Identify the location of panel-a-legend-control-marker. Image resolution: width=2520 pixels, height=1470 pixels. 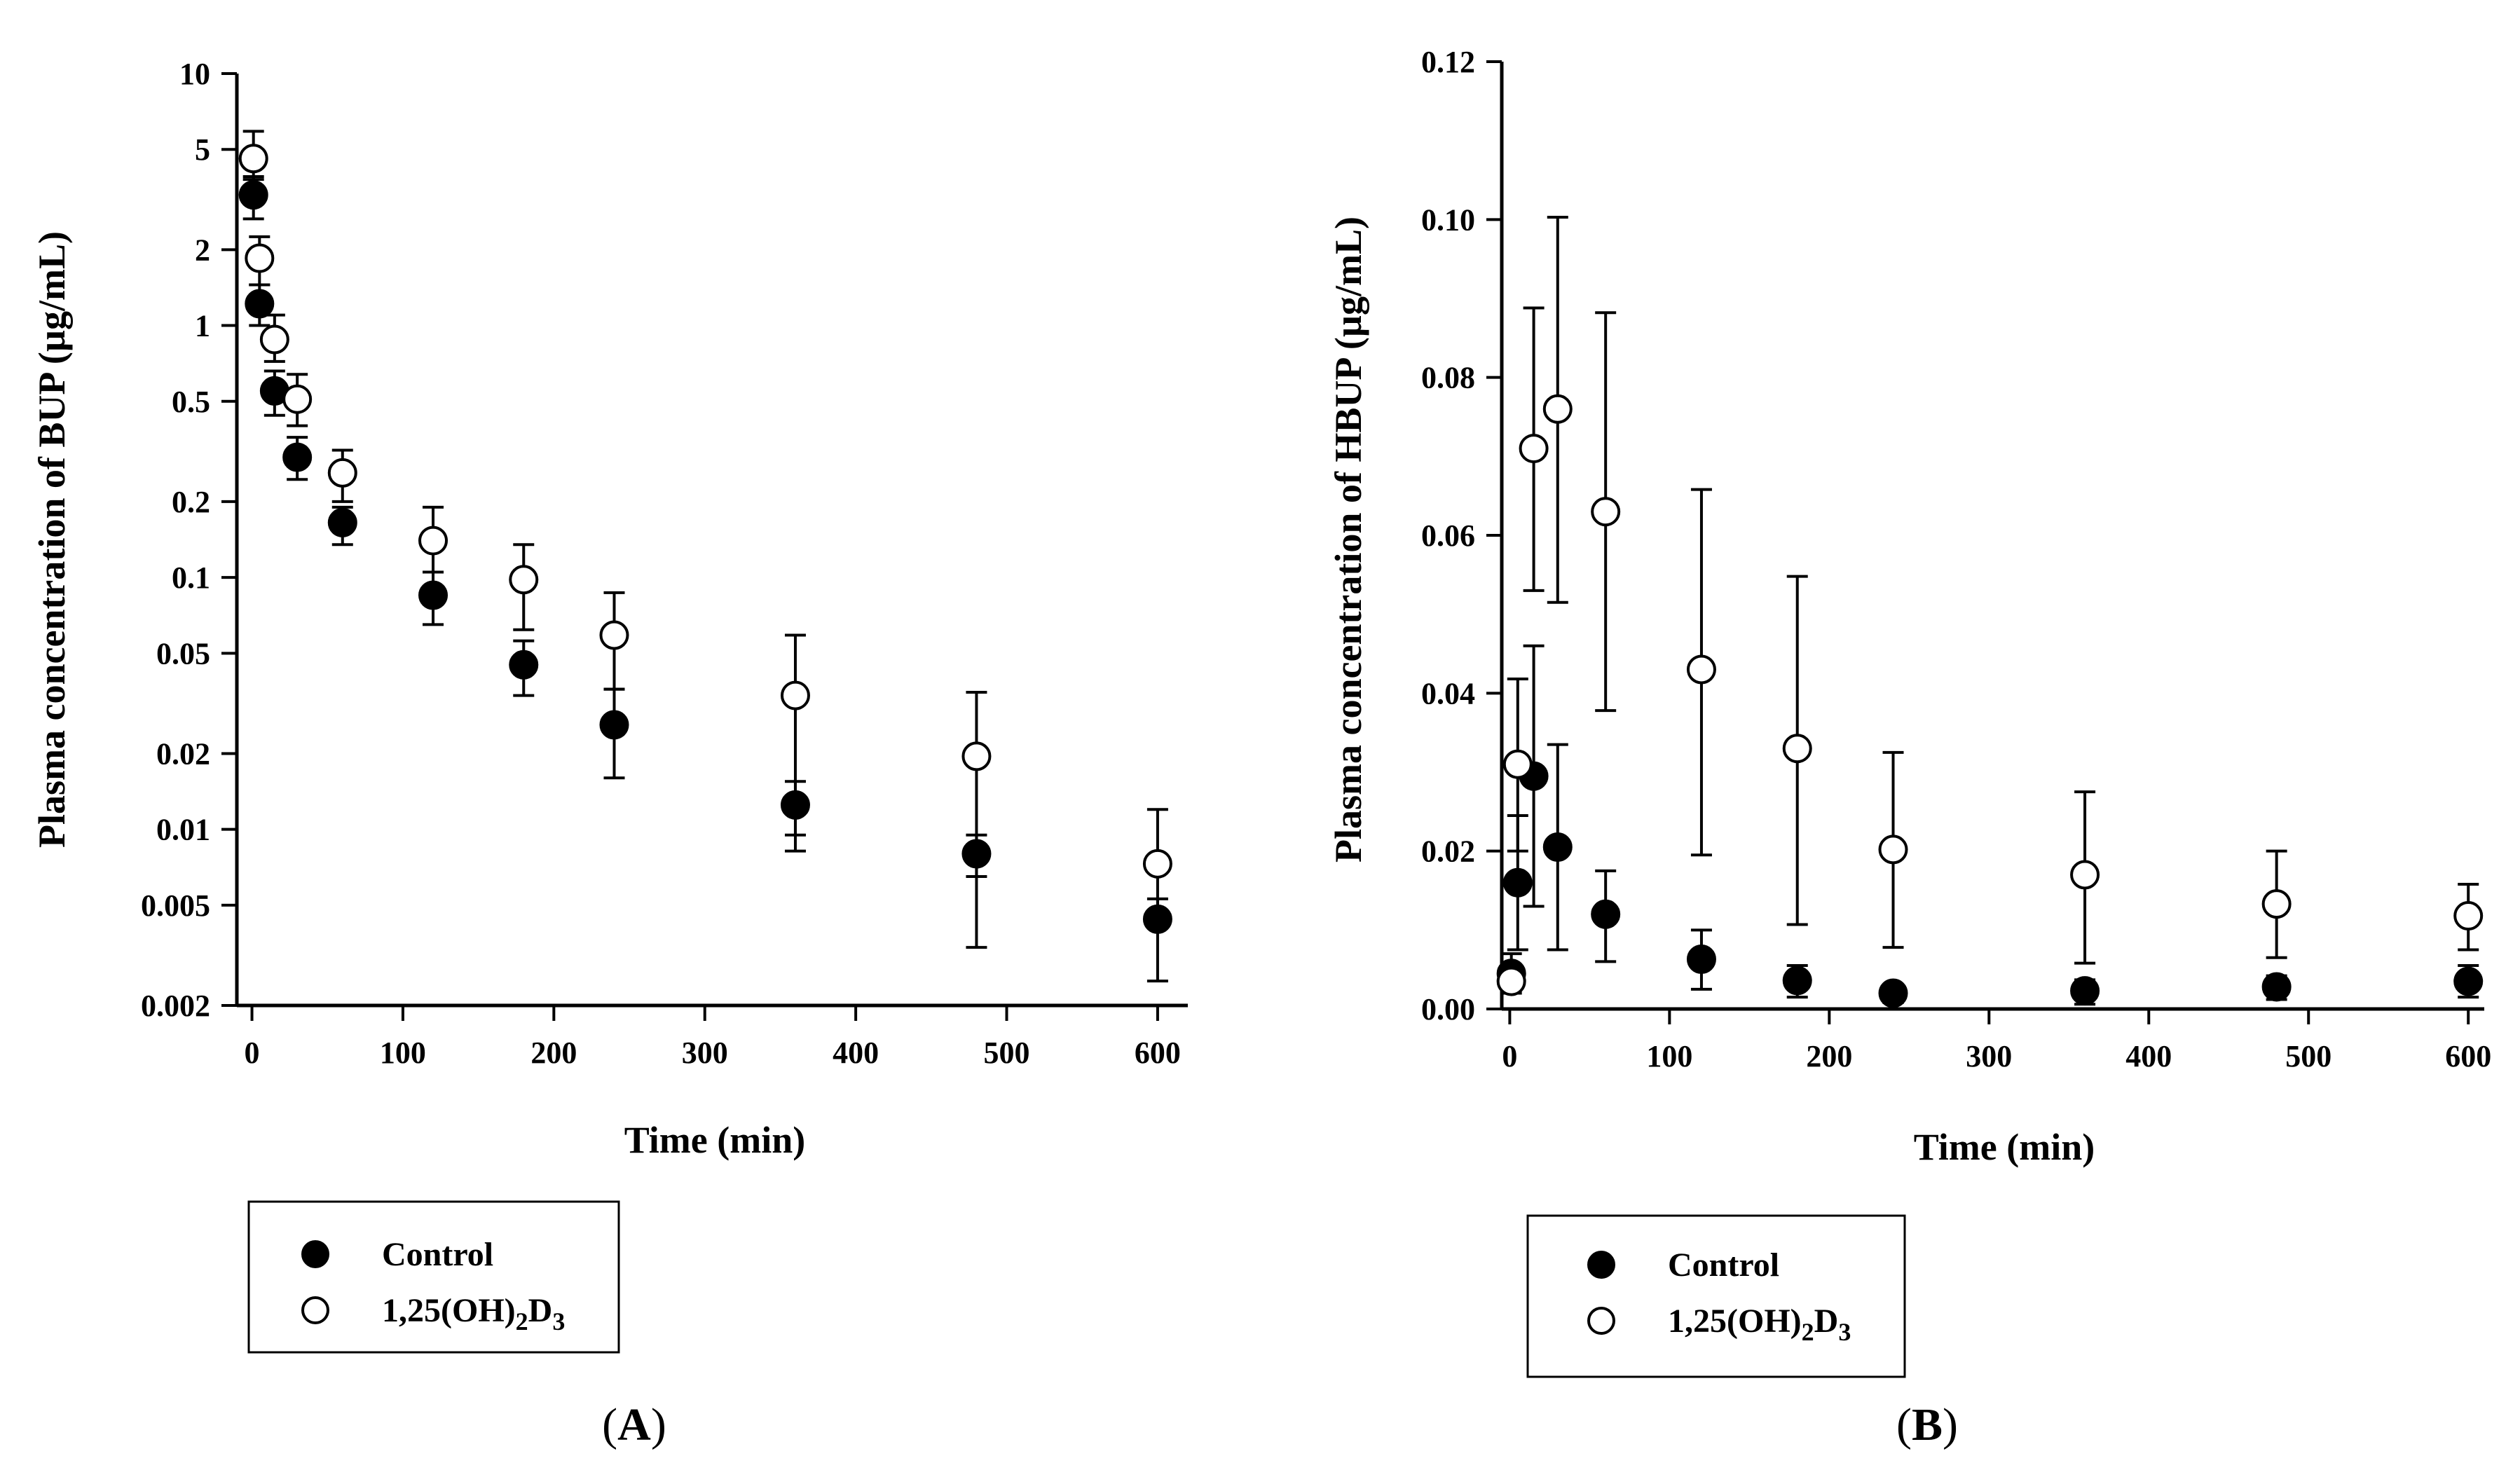
(315, 1254).